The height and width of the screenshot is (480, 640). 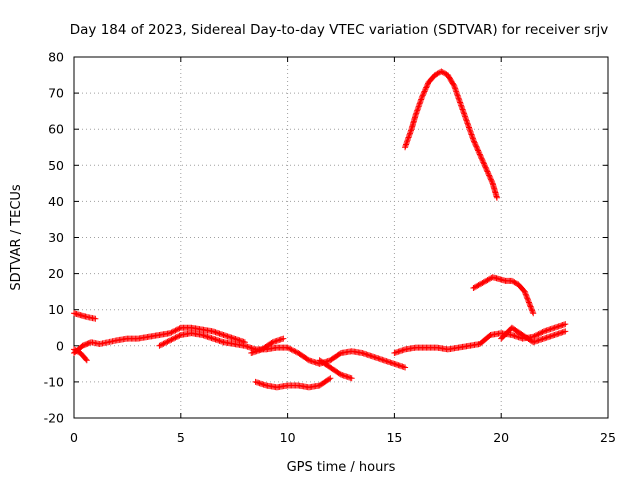 I want to click on y-tick-label: 20, so click(x=56, y=273).